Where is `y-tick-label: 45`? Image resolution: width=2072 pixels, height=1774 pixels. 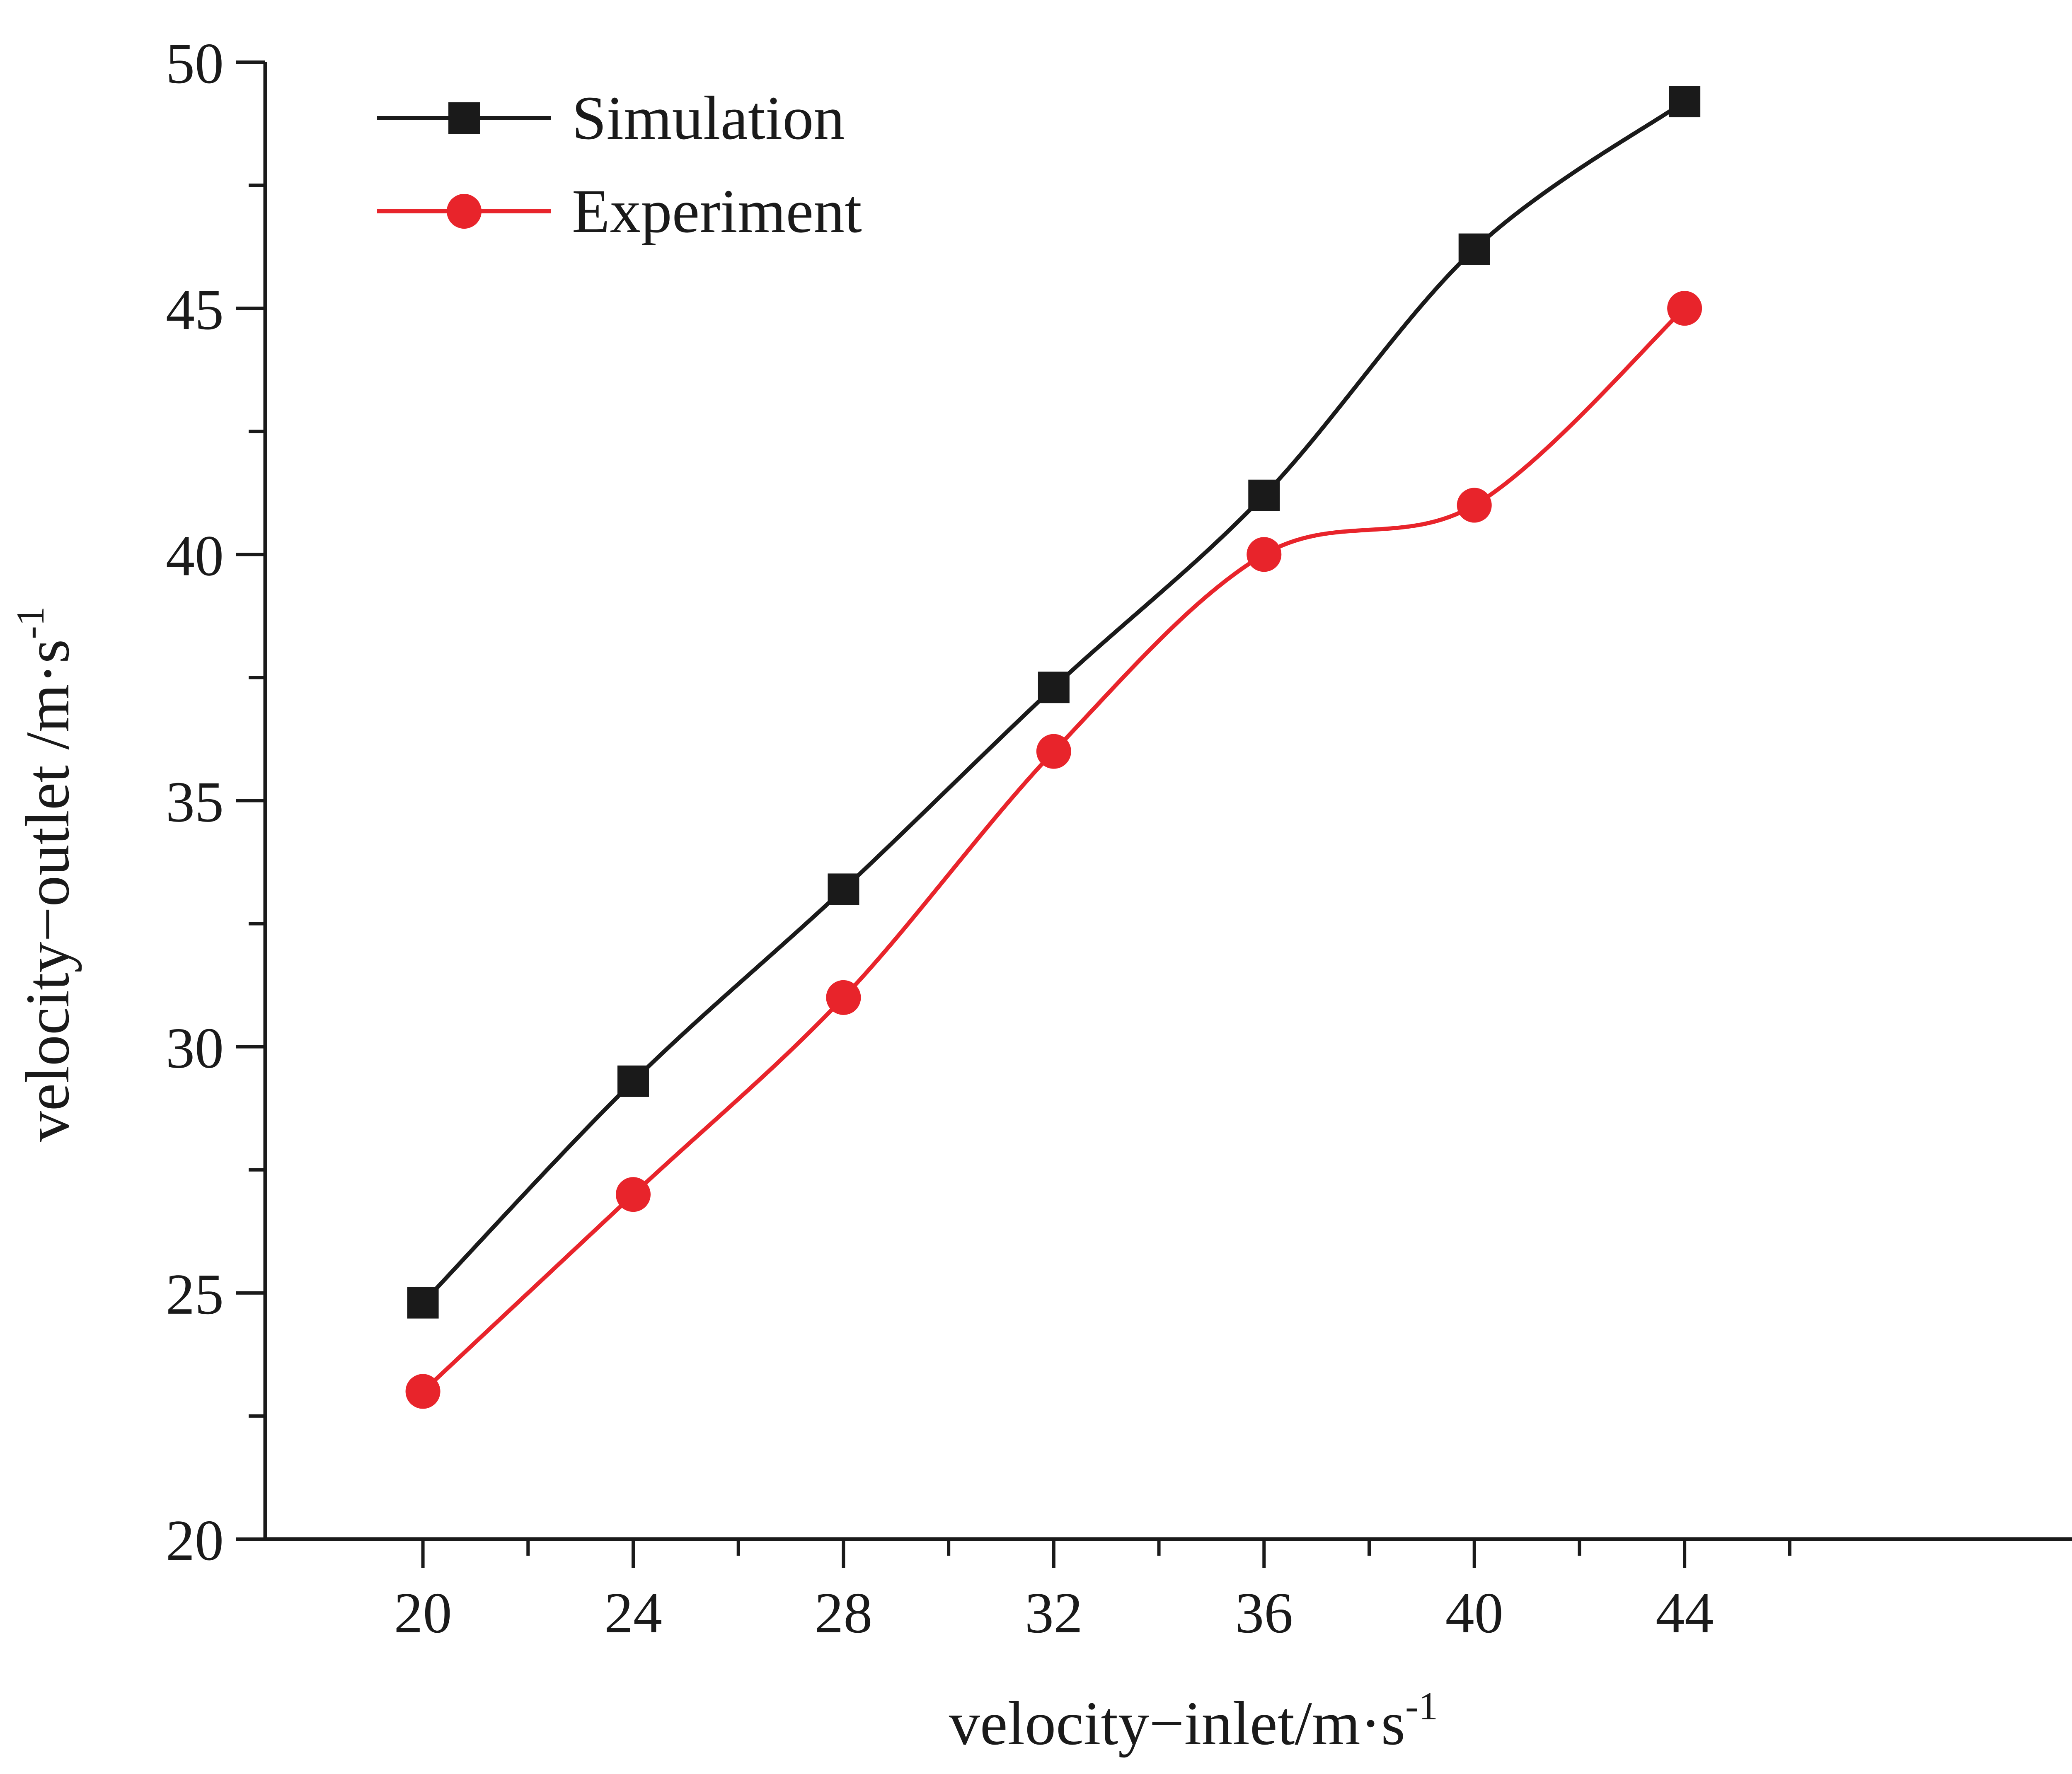 y-tick-label: 45 is located at coordinates (195, 310).